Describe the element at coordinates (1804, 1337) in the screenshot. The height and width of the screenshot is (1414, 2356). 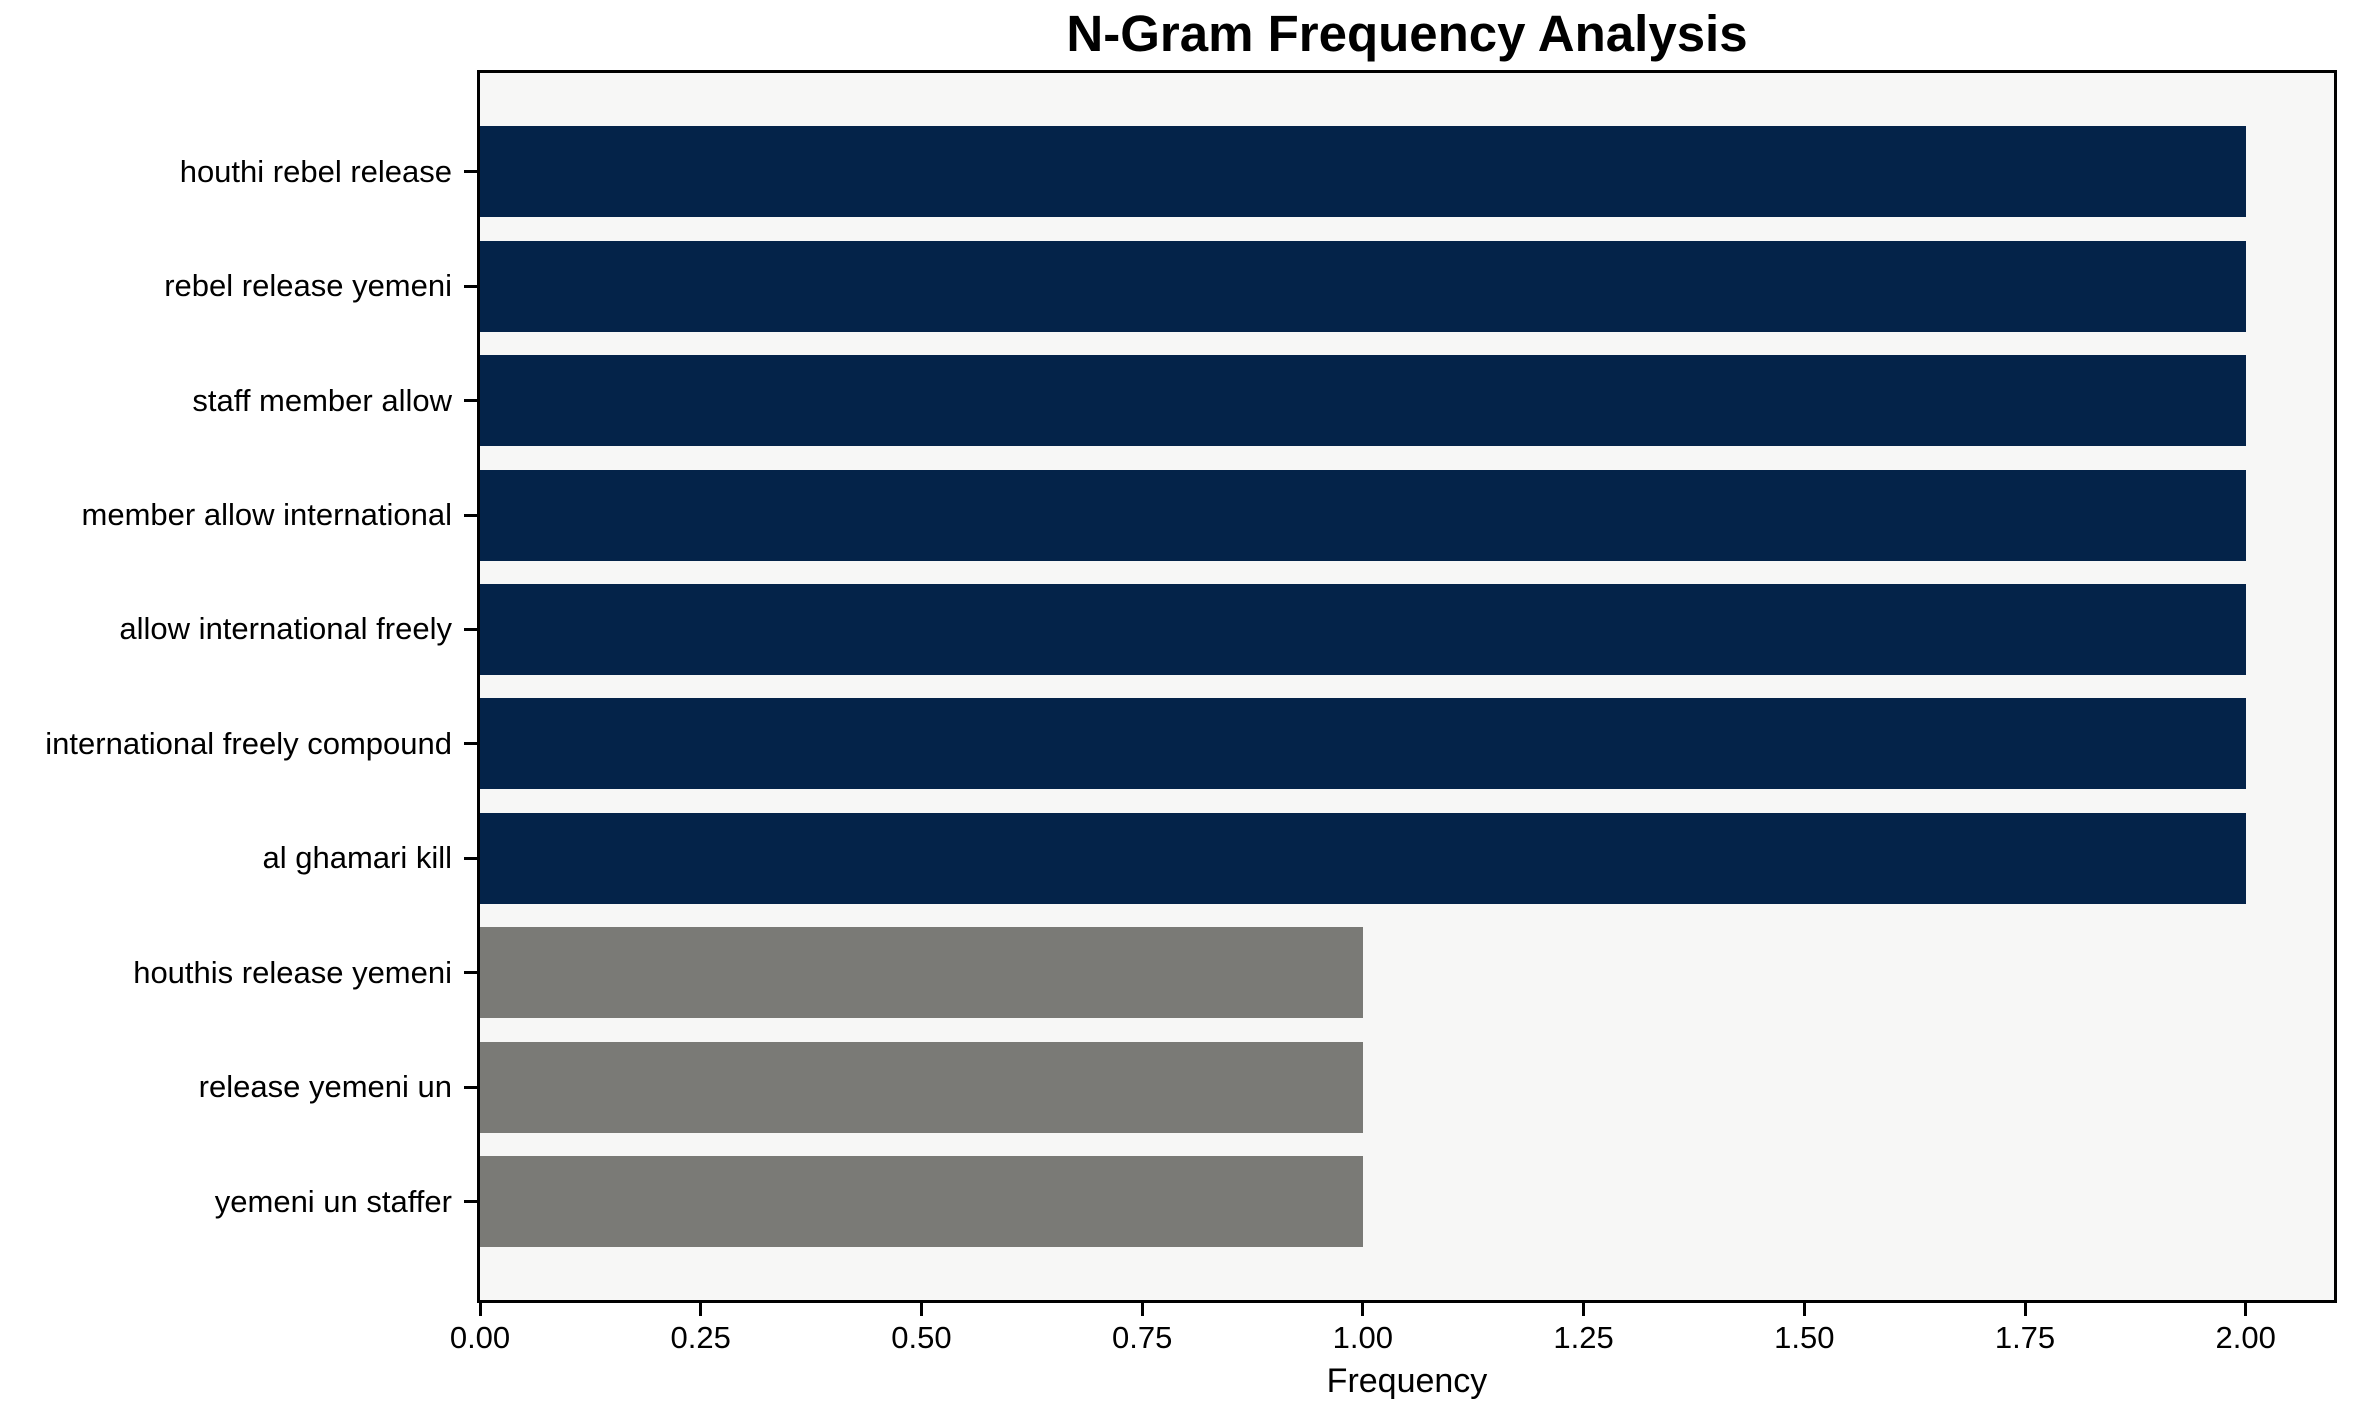
I see `x-tick-label: 1.50` at that location.